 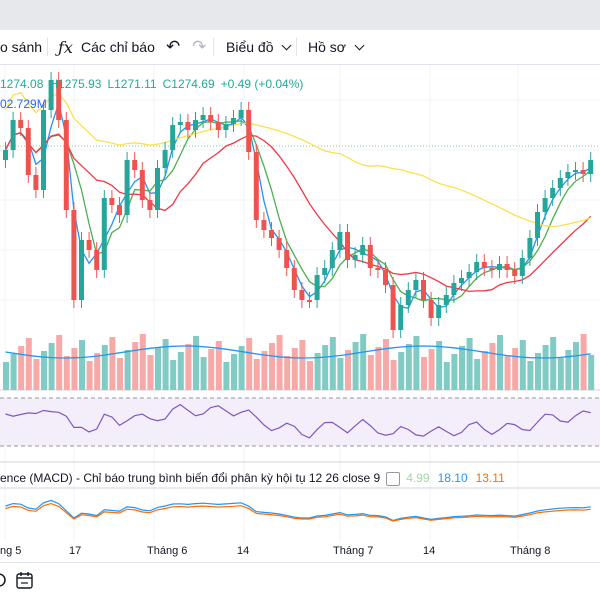 I want to click on settings-toggle-icon, so click(x=393, y=478).